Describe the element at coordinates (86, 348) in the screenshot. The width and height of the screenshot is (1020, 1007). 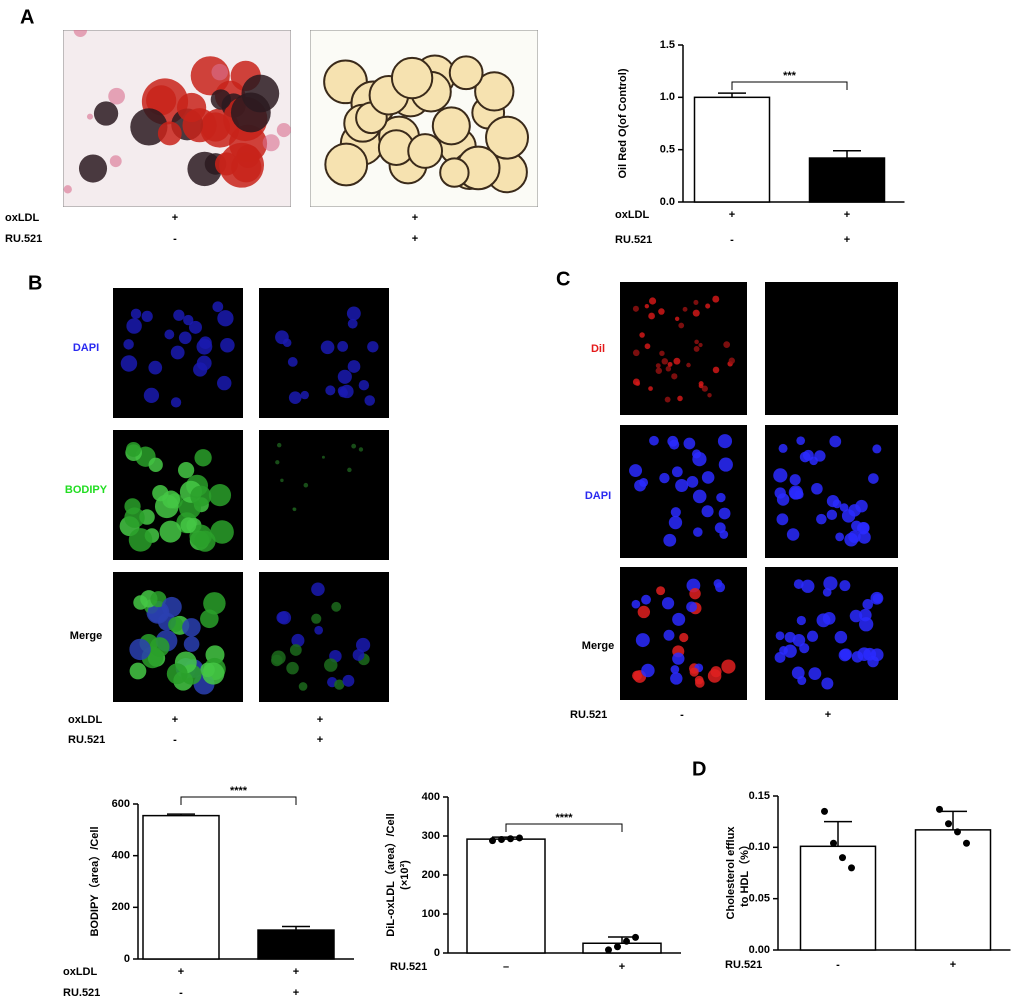
I see `row-label: DAPI` at that location.